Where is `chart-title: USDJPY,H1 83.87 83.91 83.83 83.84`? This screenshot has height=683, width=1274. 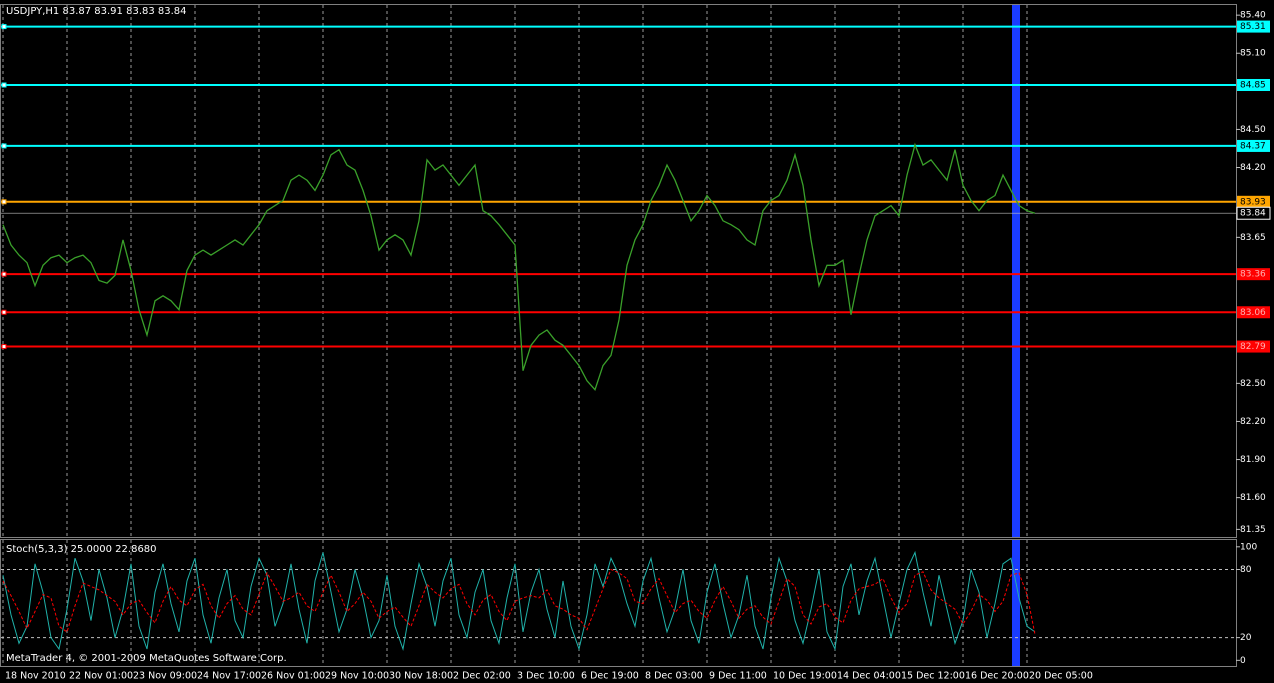
chart-title: USDJPY,H1 83.87 83.91 83.83 83.84 is located at coordinates (96, 11).